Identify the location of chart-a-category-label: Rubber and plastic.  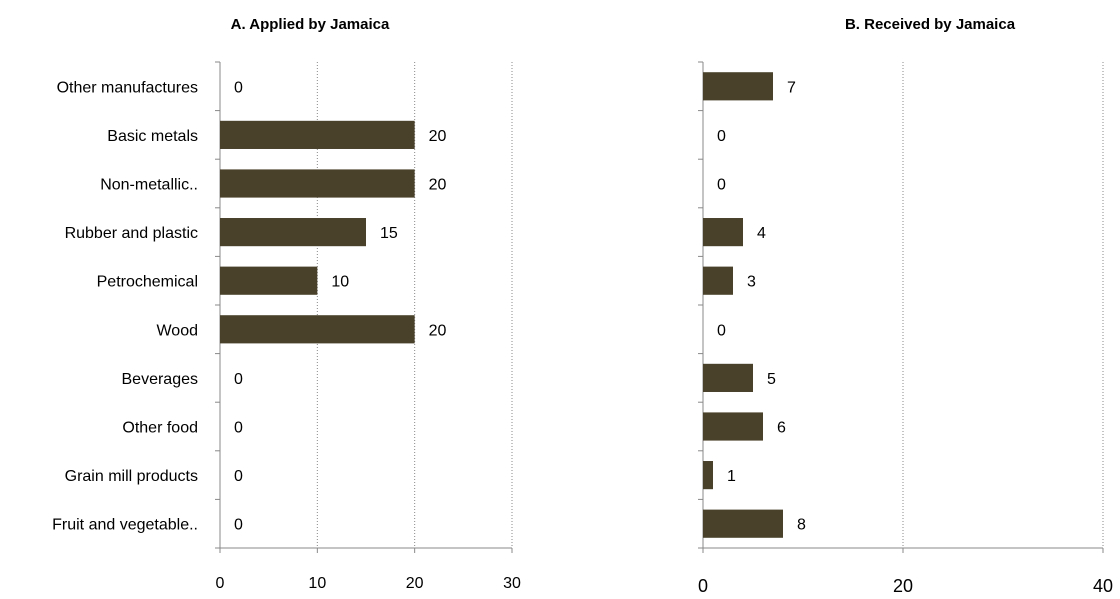
(131, 233).